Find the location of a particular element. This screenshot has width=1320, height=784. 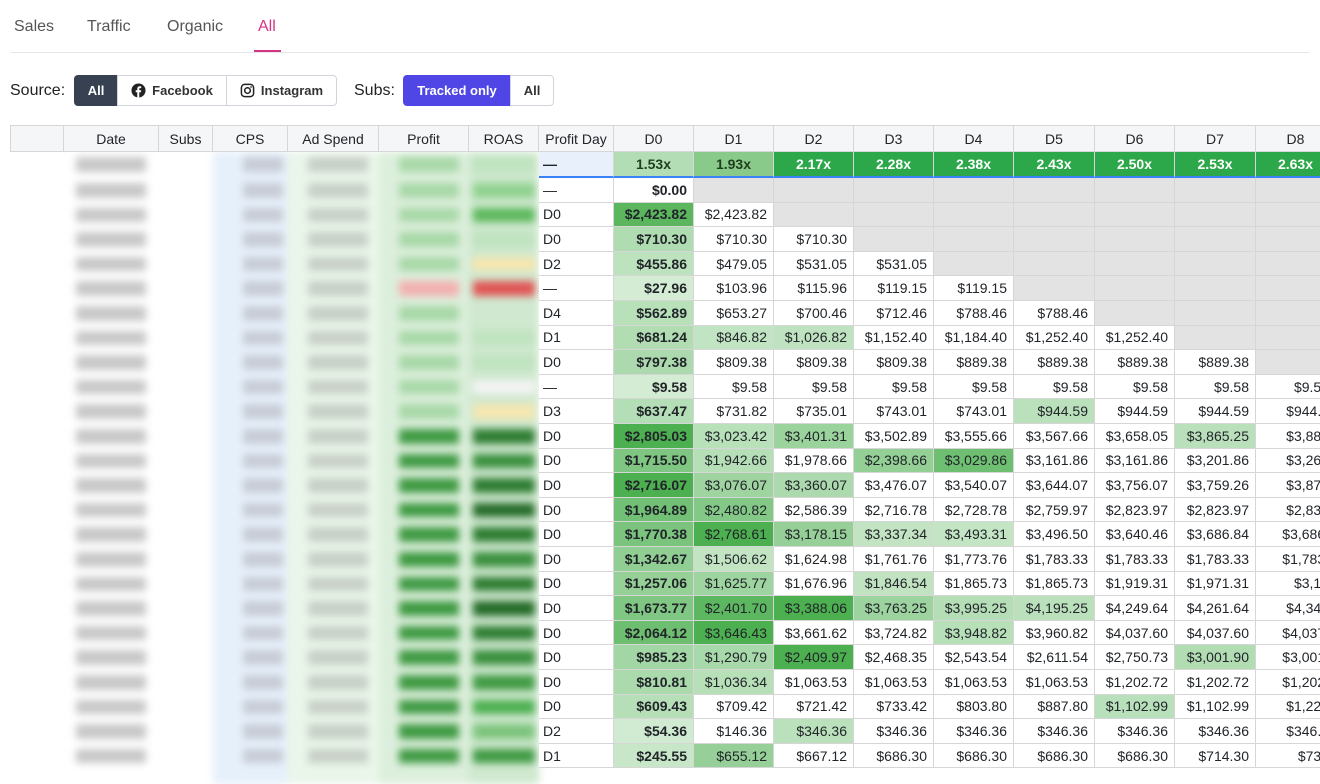

cohort-cell: $1,202.72 is located at coordinates (1135, 682).